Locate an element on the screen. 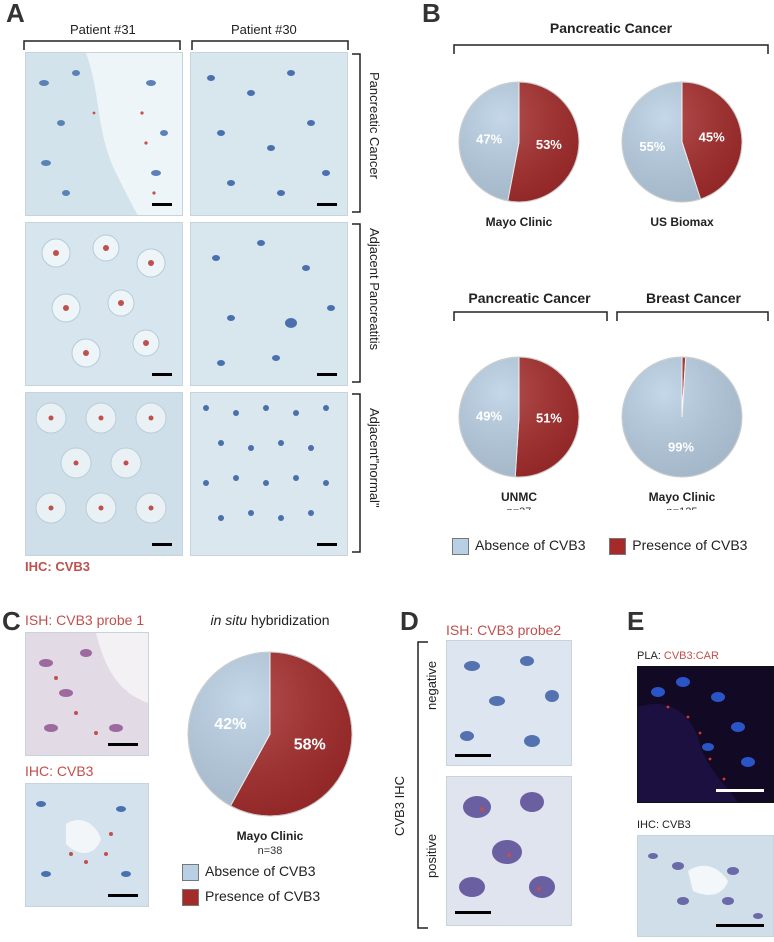 This screenshot has height=942, width=774. panel-e-label: E is located at coordinates (635, 621).